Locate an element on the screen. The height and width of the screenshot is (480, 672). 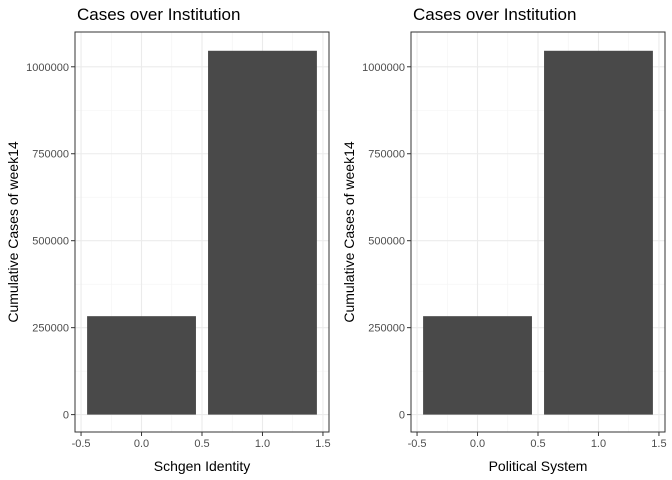
x-axis-title: Schgen Identity is located at coordinates (202, 466).